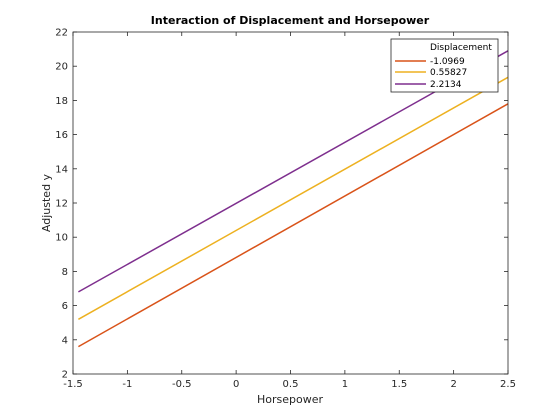 This screenshot has width=560, height=420. Describe the element at coordinates (65, 306) in the screenshot. I see `y-tick-label: 6` at that location.